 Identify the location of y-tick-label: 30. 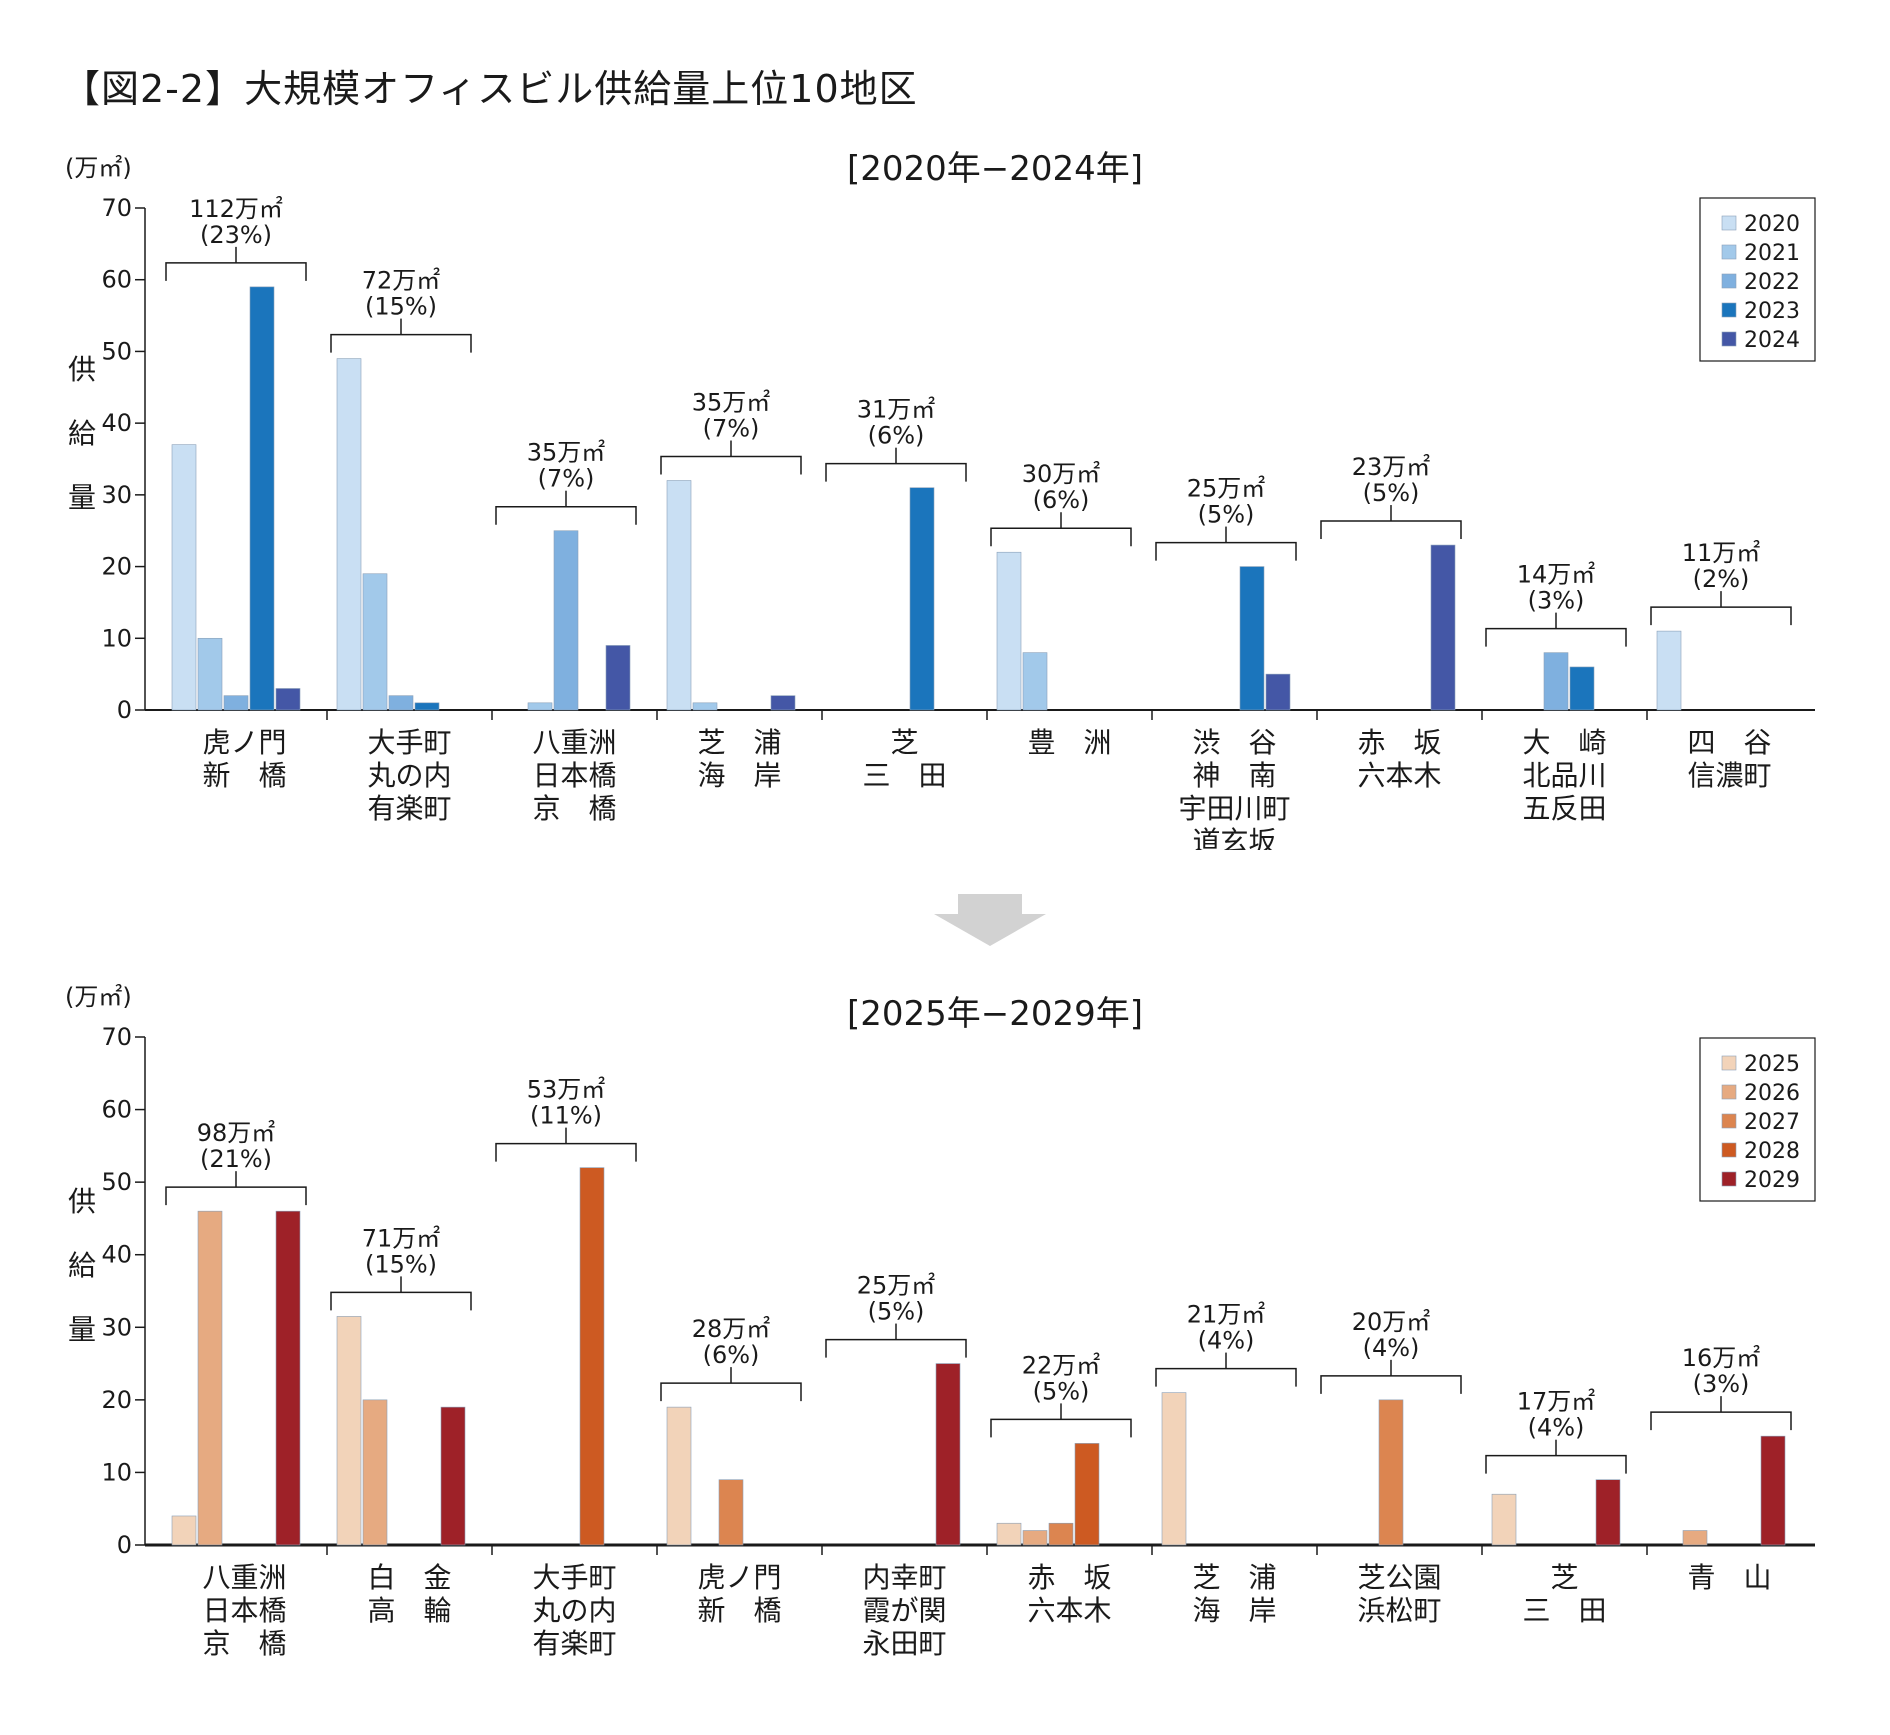
(116, 495).